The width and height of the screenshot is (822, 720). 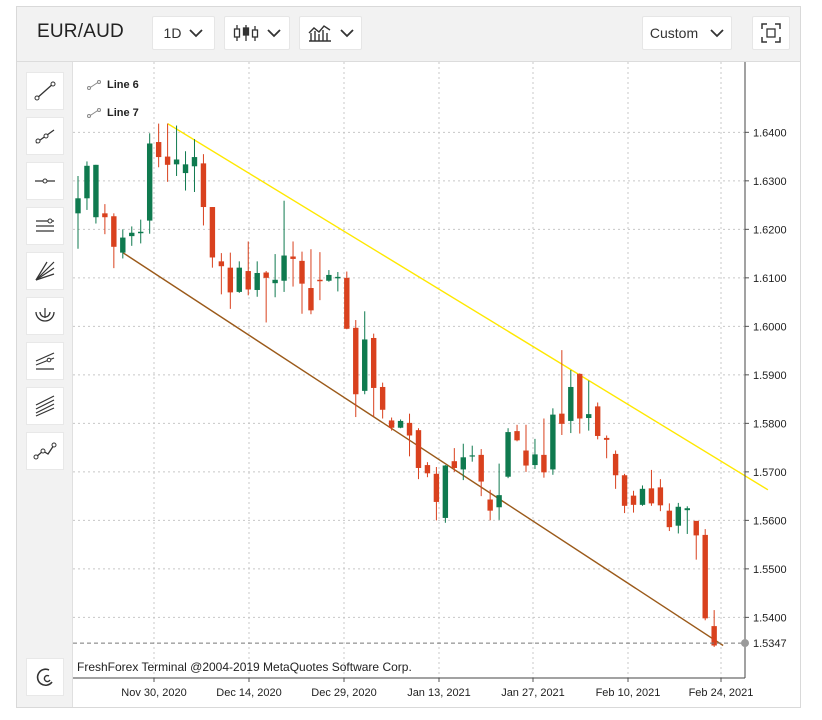 What do you see at coordinates (246, 33) in the screenshot?
I see `candlestick-icon` at bounding box center [246, 33].